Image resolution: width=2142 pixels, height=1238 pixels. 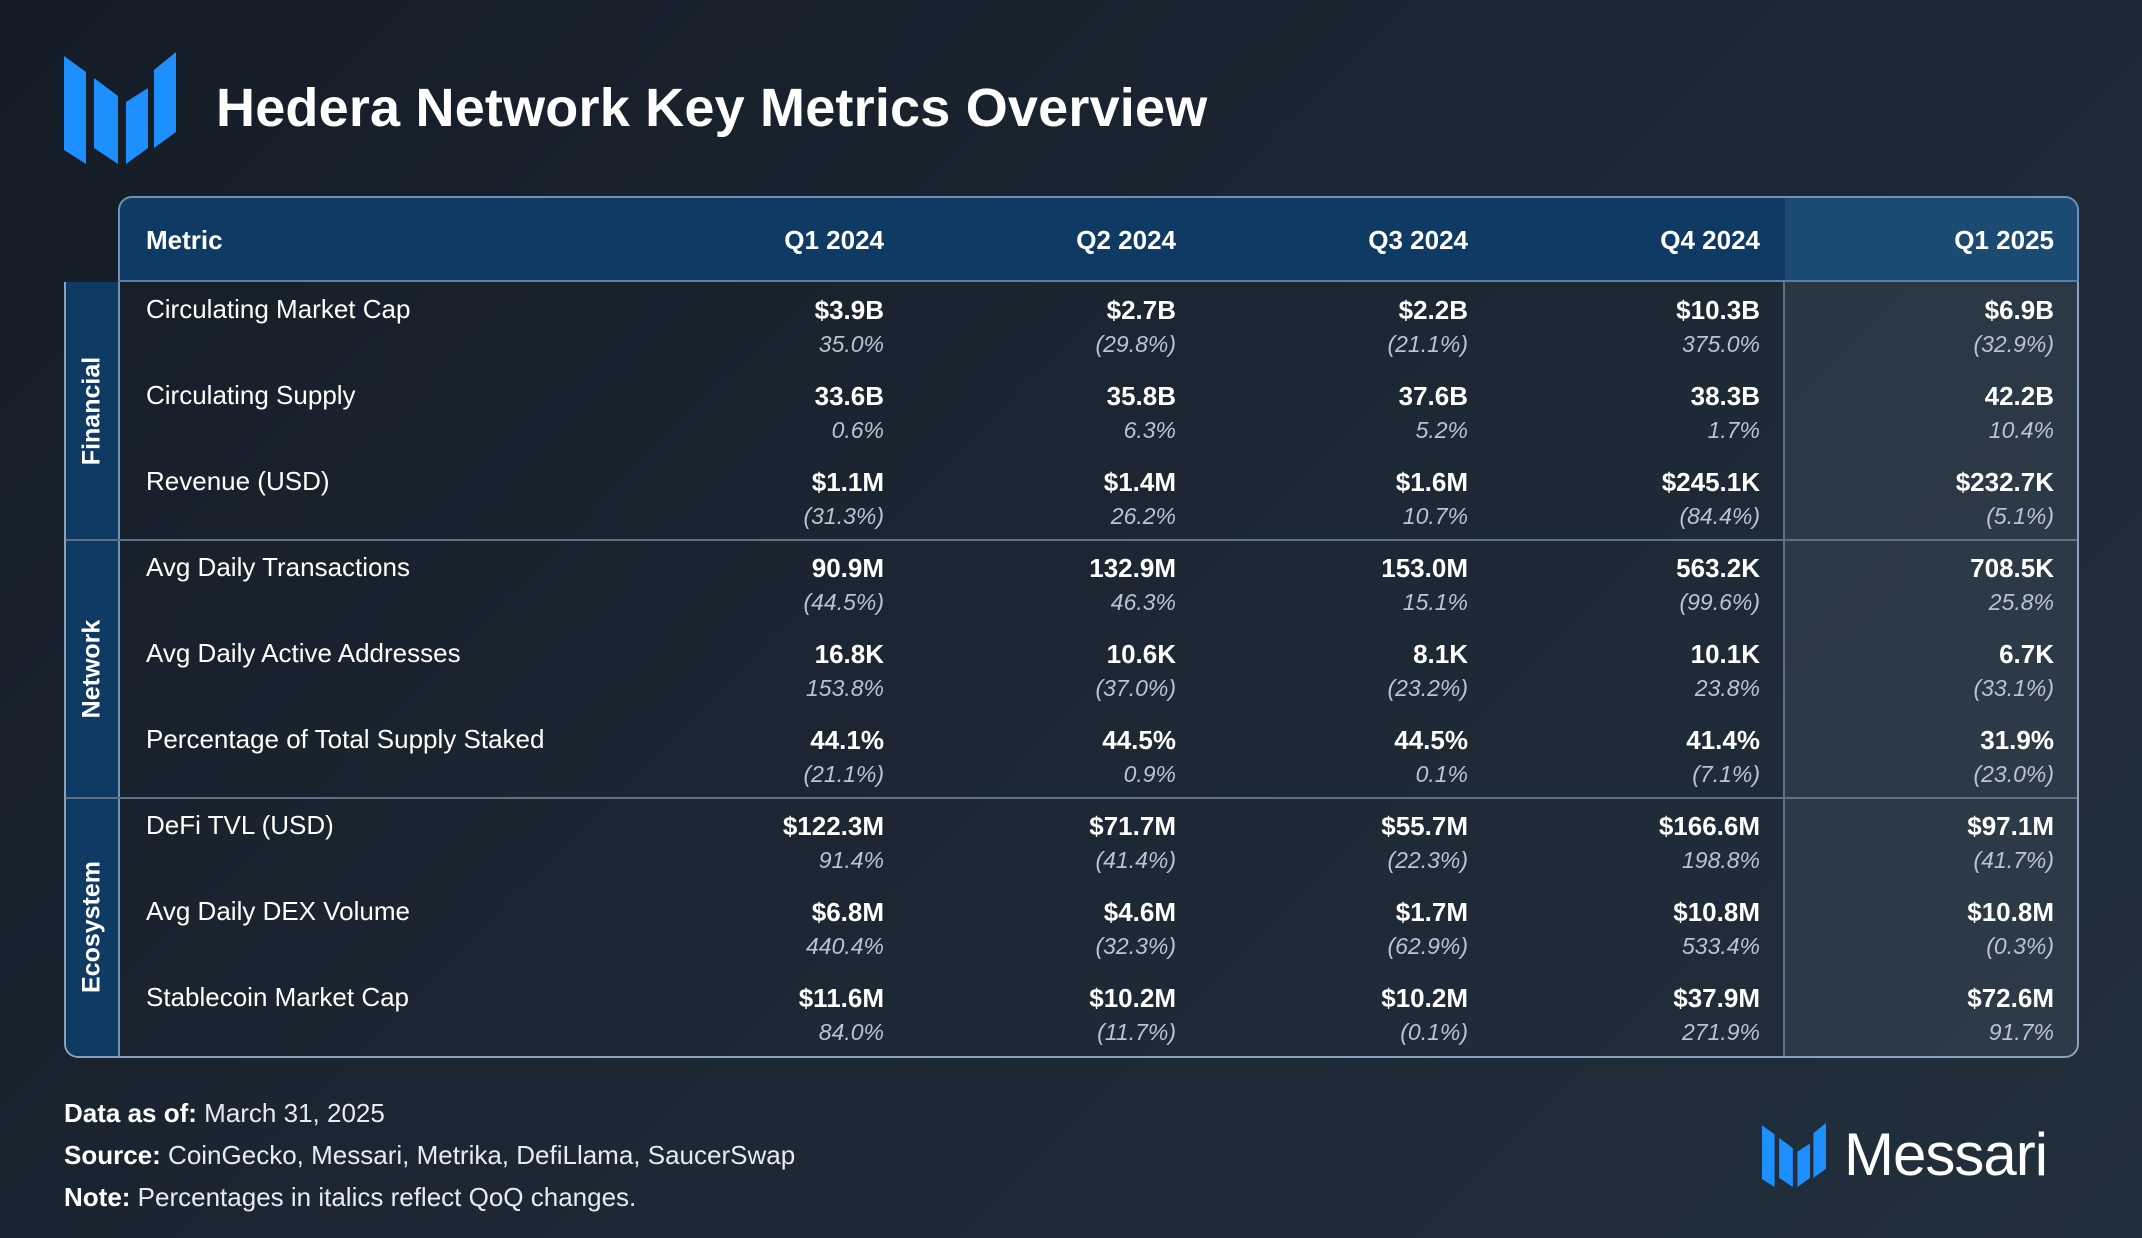 What do you see at coordinates (857, 430) in the screenshot?
I see `qoq-change: 0.6%` at bounding box center [857, 430].